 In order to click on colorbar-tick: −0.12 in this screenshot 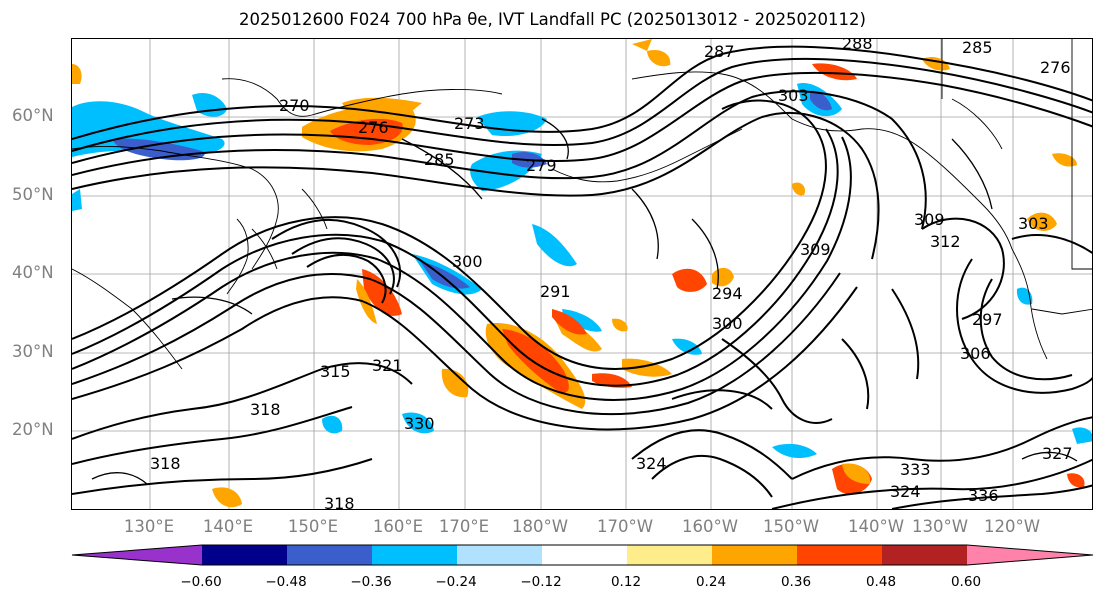, I will do `click(541, 582)`.